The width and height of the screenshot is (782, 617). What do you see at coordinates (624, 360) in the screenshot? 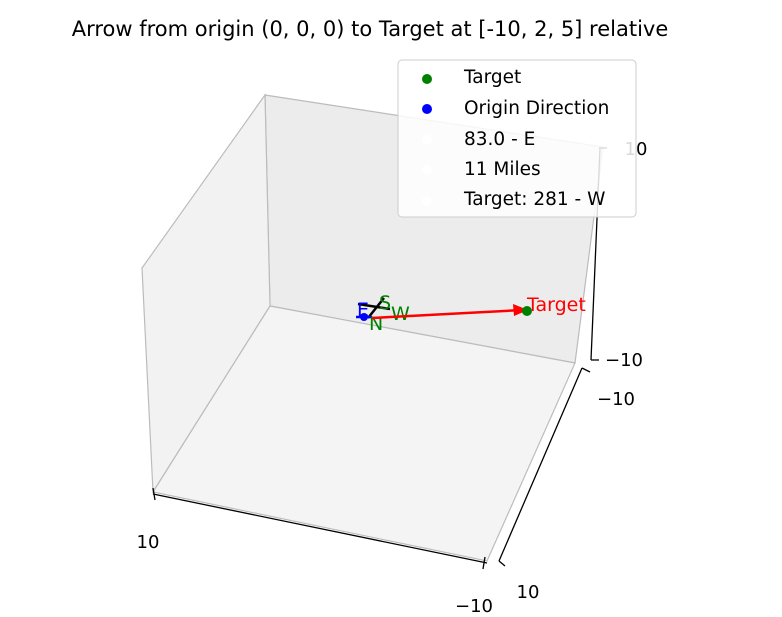
I see `z-tick-label: −10` at bounding box center [624, 360].